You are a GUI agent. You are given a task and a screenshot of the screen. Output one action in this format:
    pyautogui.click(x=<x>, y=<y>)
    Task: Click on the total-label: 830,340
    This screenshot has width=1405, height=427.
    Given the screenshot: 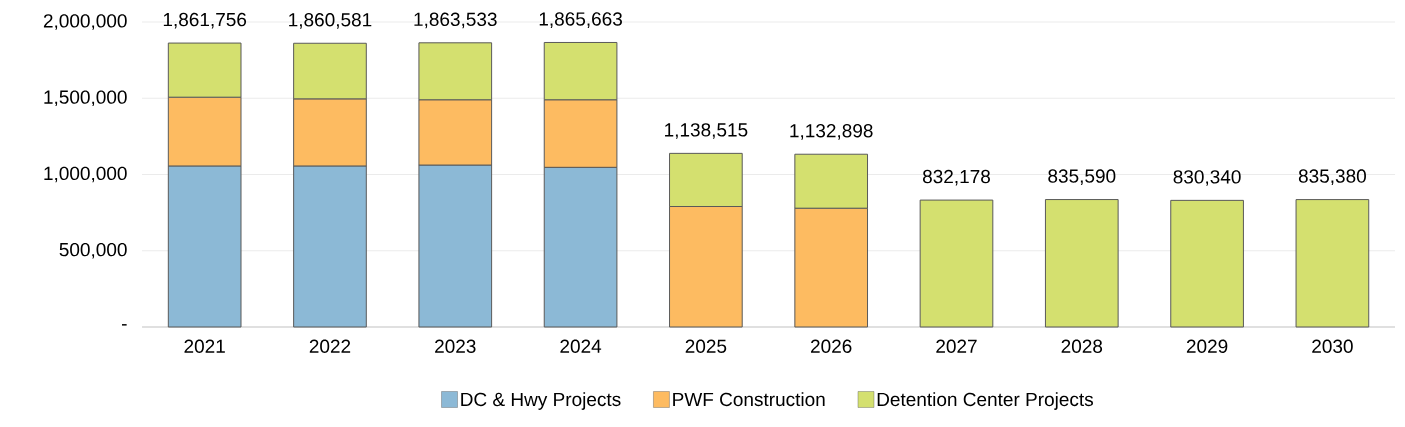 What is the action you would take?
    pyautogui.click(x=1207, y=178)
    